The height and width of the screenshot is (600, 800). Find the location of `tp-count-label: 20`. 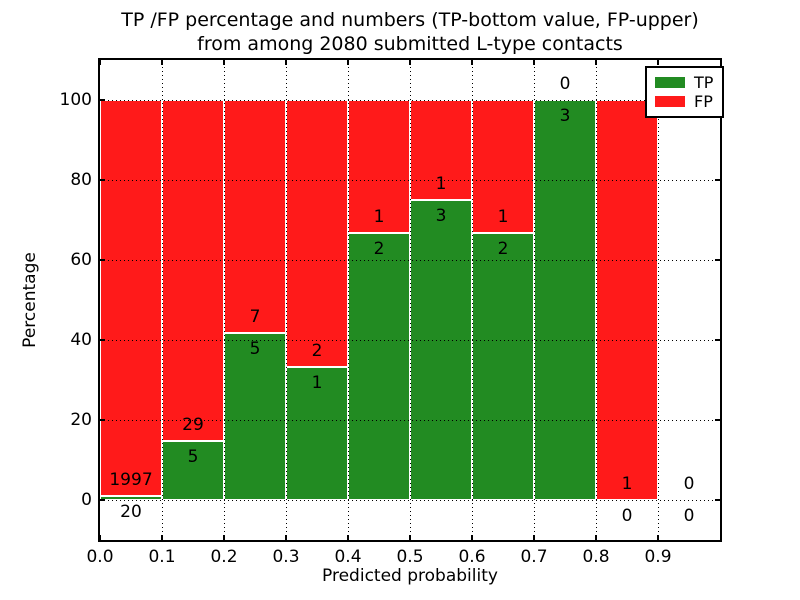

tp-count-label: 20 is located at coordinates (131, 512).